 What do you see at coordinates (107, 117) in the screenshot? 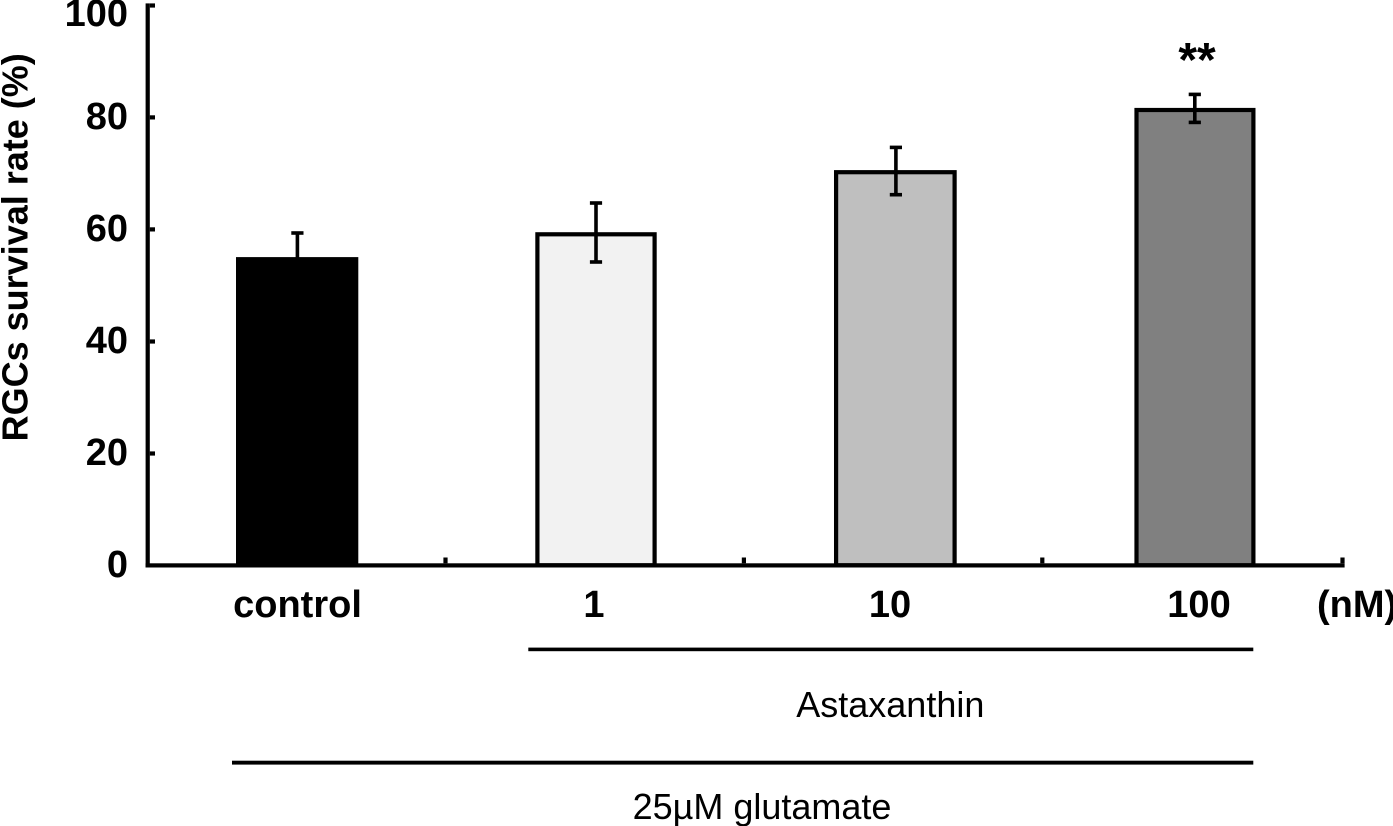
I see `svg-text: 80` at bounding box center [107, 117].